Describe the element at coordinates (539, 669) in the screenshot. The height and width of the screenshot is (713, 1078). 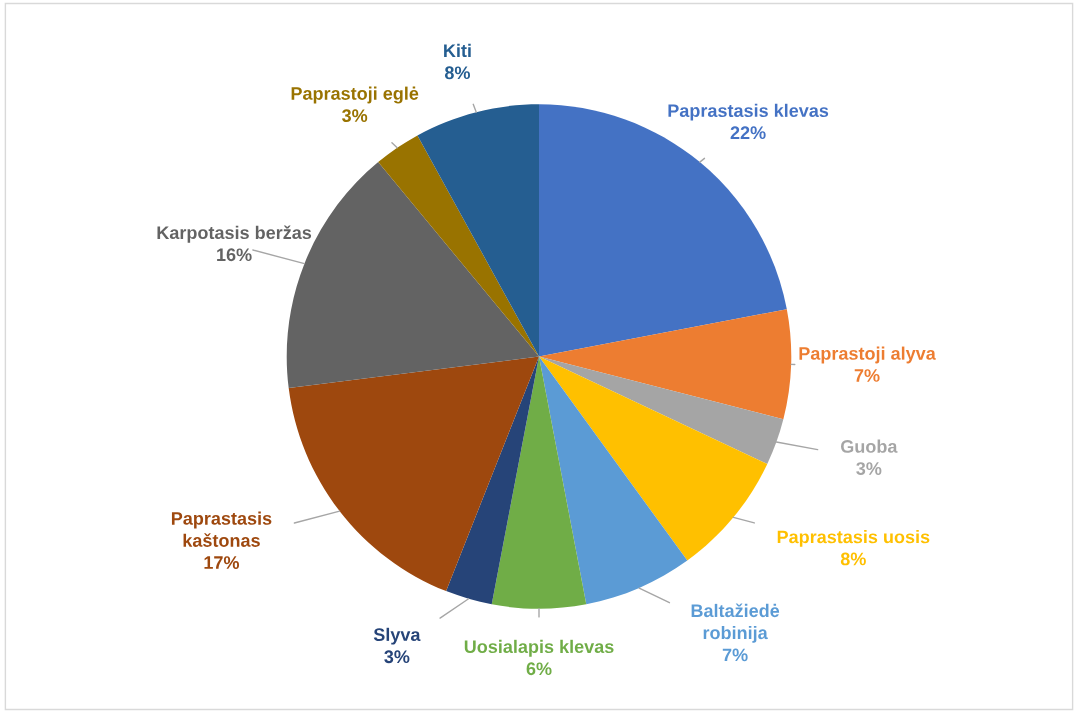
I see `data-label: 6%` at that location.